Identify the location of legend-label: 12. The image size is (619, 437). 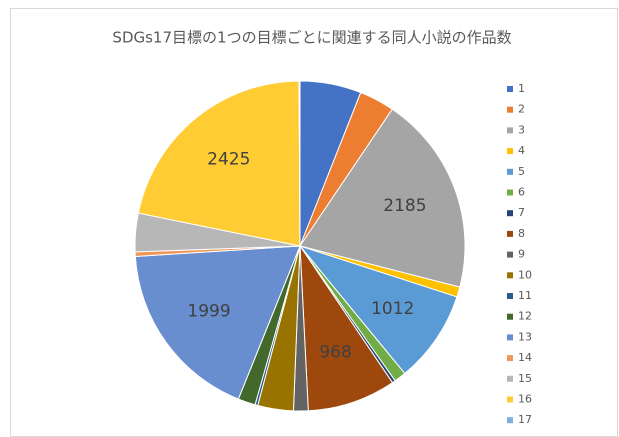
(525, 316).